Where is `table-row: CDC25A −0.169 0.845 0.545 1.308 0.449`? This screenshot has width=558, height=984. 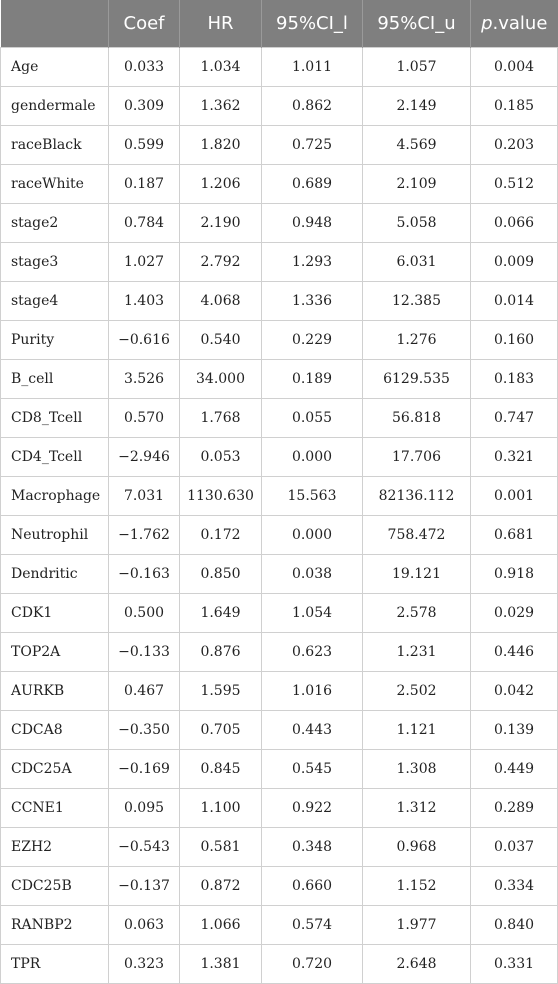
table-row: CDC25A −0.169 0.845 0.545 1.308 0.449 is located at coordinates (279, 769).